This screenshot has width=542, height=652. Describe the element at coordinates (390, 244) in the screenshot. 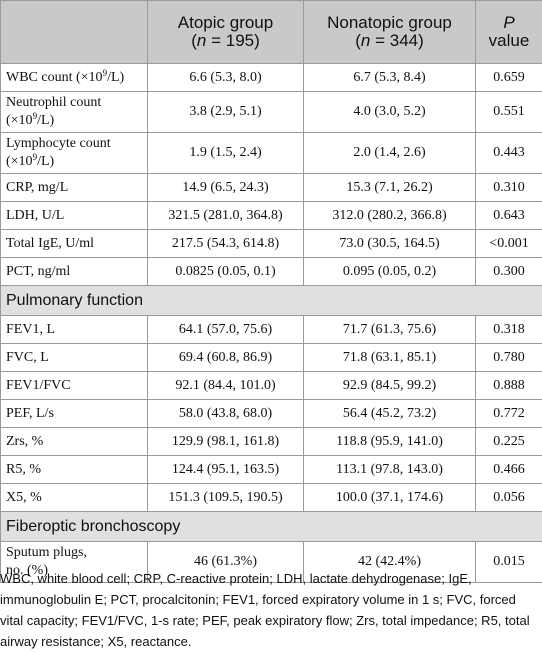

I see `nonatopic-value: 73.0 (30.5, 164.5)` at that location.